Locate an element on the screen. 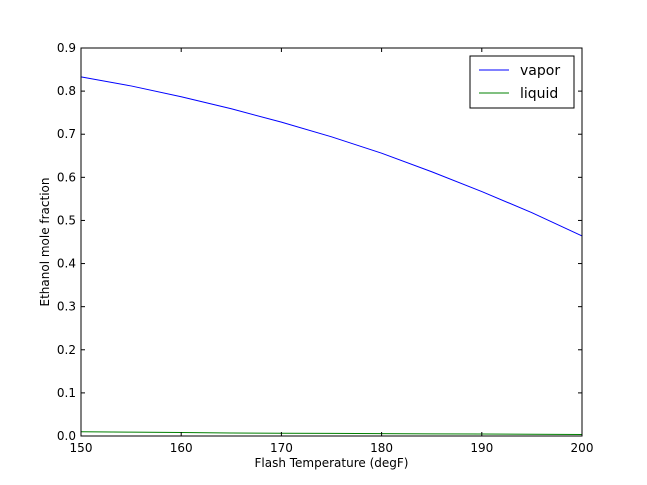 The height and width of the screenshot is (485, 647). x-tick-label-5: 200 is located at coordinates (582, 448).